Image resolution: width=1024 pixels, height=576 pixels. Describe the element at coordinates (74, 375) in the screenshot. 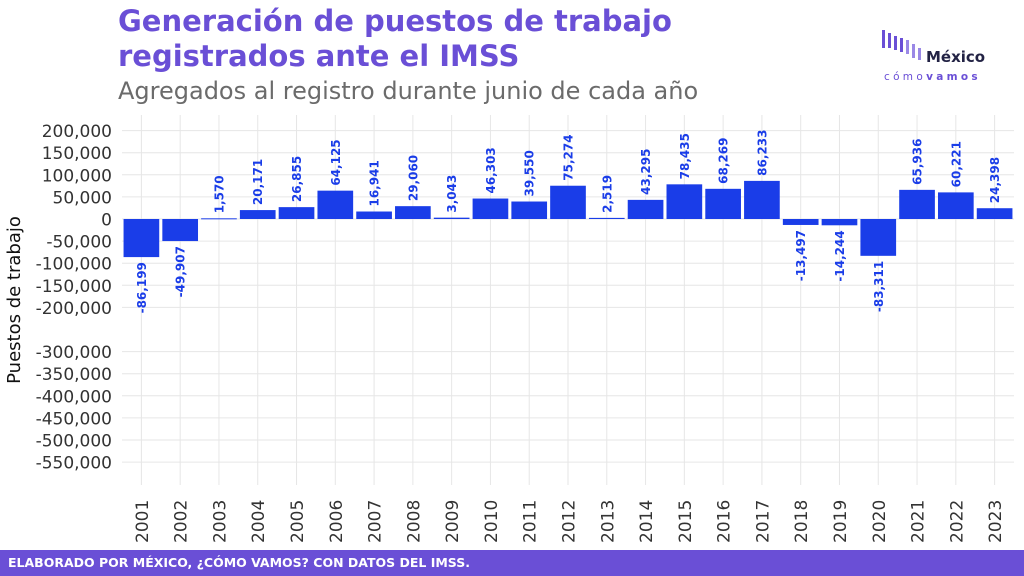

I see `y-tick-label: -350,000` at that location.